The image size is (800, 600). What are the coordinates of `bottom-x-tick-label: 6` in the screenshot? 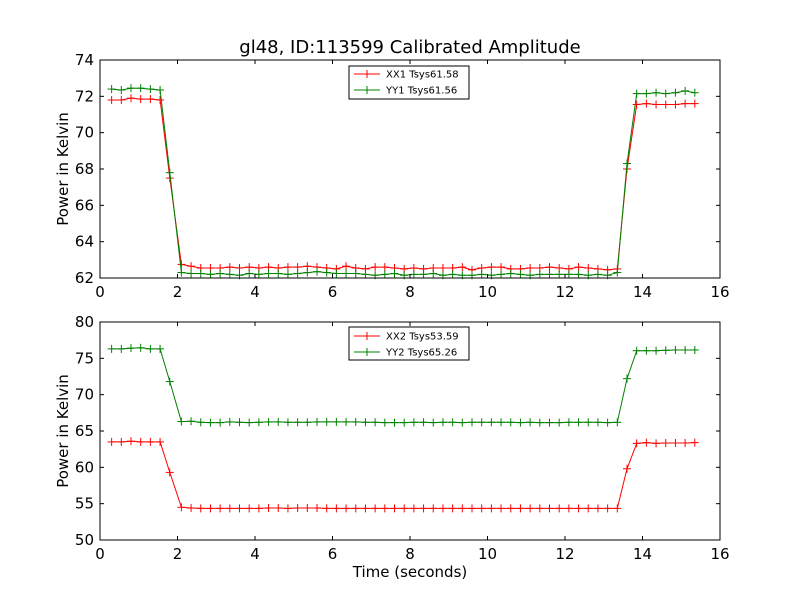 It's located at (333, 554).